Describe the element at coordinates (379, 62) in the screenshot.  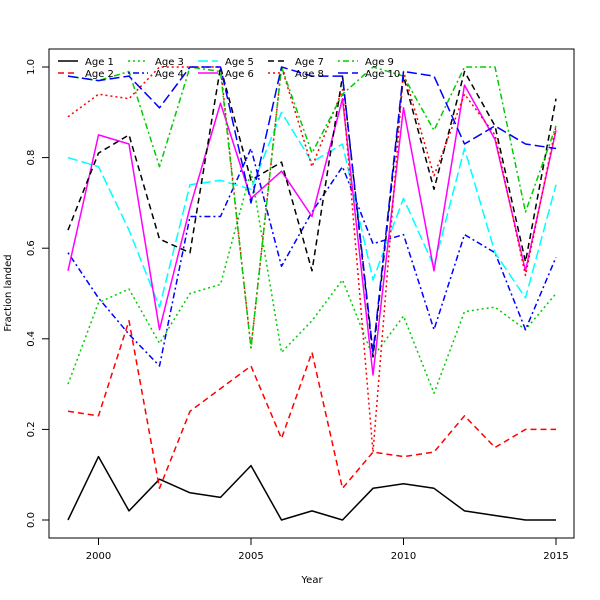
I see `legend-label-age-9: Age 9` at that location.